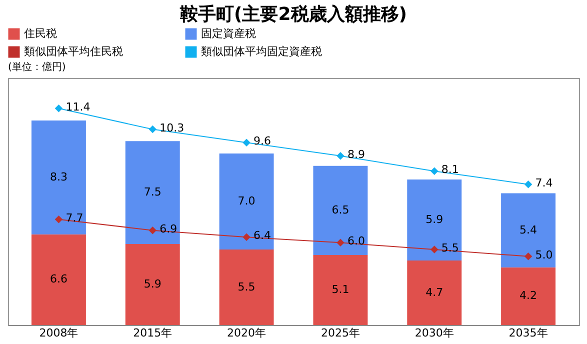 This screenshot has height=344, width=587. What do you see at coordinates (246, 333) in the screenshot?
I see `x-tick-label: 2020年` at bounding box center [246, 333].